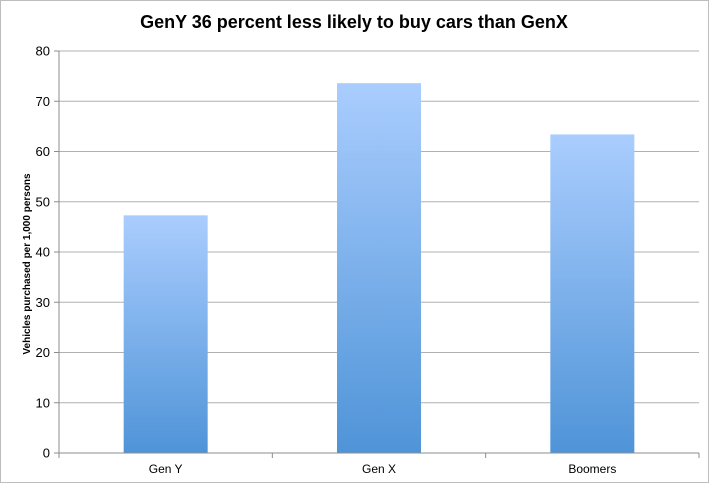 The width and height of the screenshot is (709, 483). What do you see at coordinates (165, 334) in the screenshot?
I see `bar-gen-y` at bounding box center [165, 334].